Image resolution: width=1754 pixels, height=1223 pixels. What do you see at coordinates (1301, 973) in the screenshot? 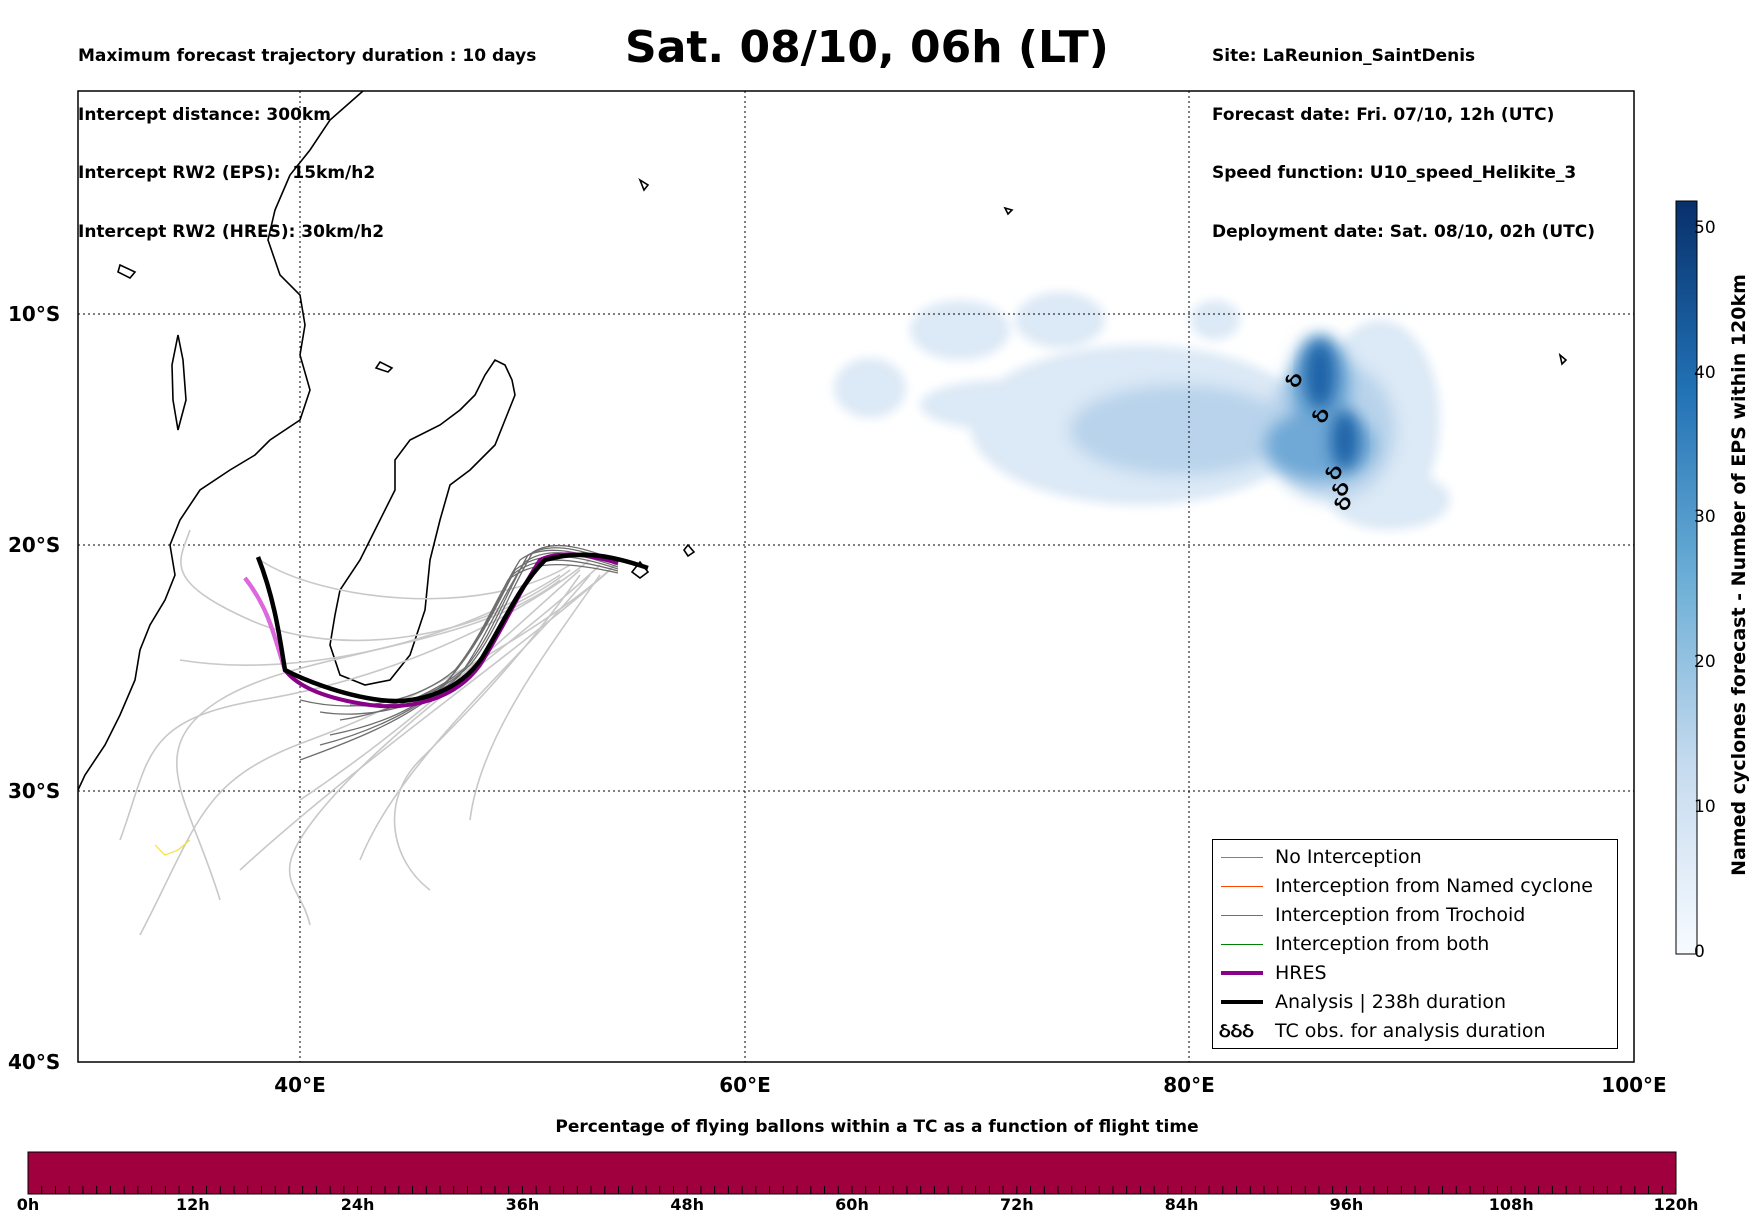
I see `legend-label: HRES` at bounding box center [1301, 973].